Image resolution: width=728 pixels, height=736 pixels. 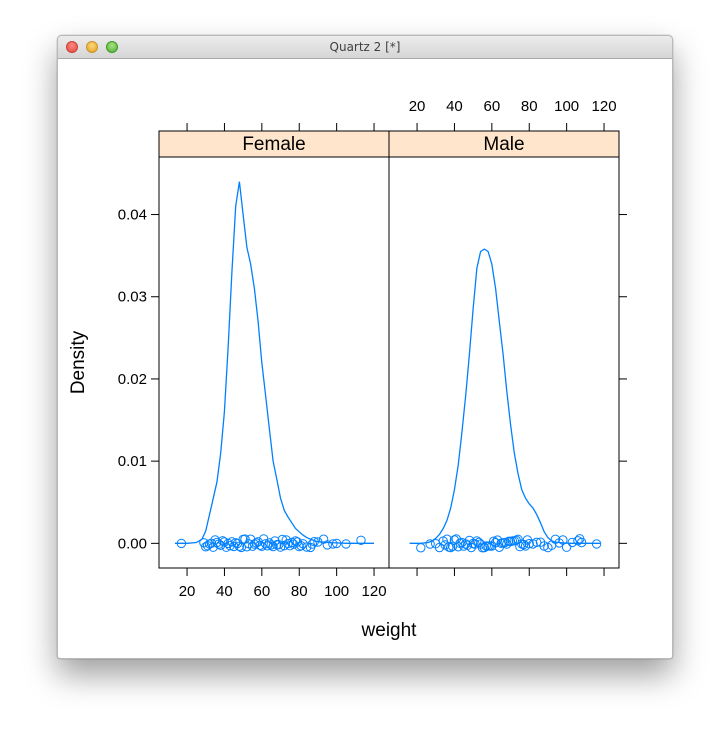 I want to click on x-axis-title: weight, so click(x=389, y=630).